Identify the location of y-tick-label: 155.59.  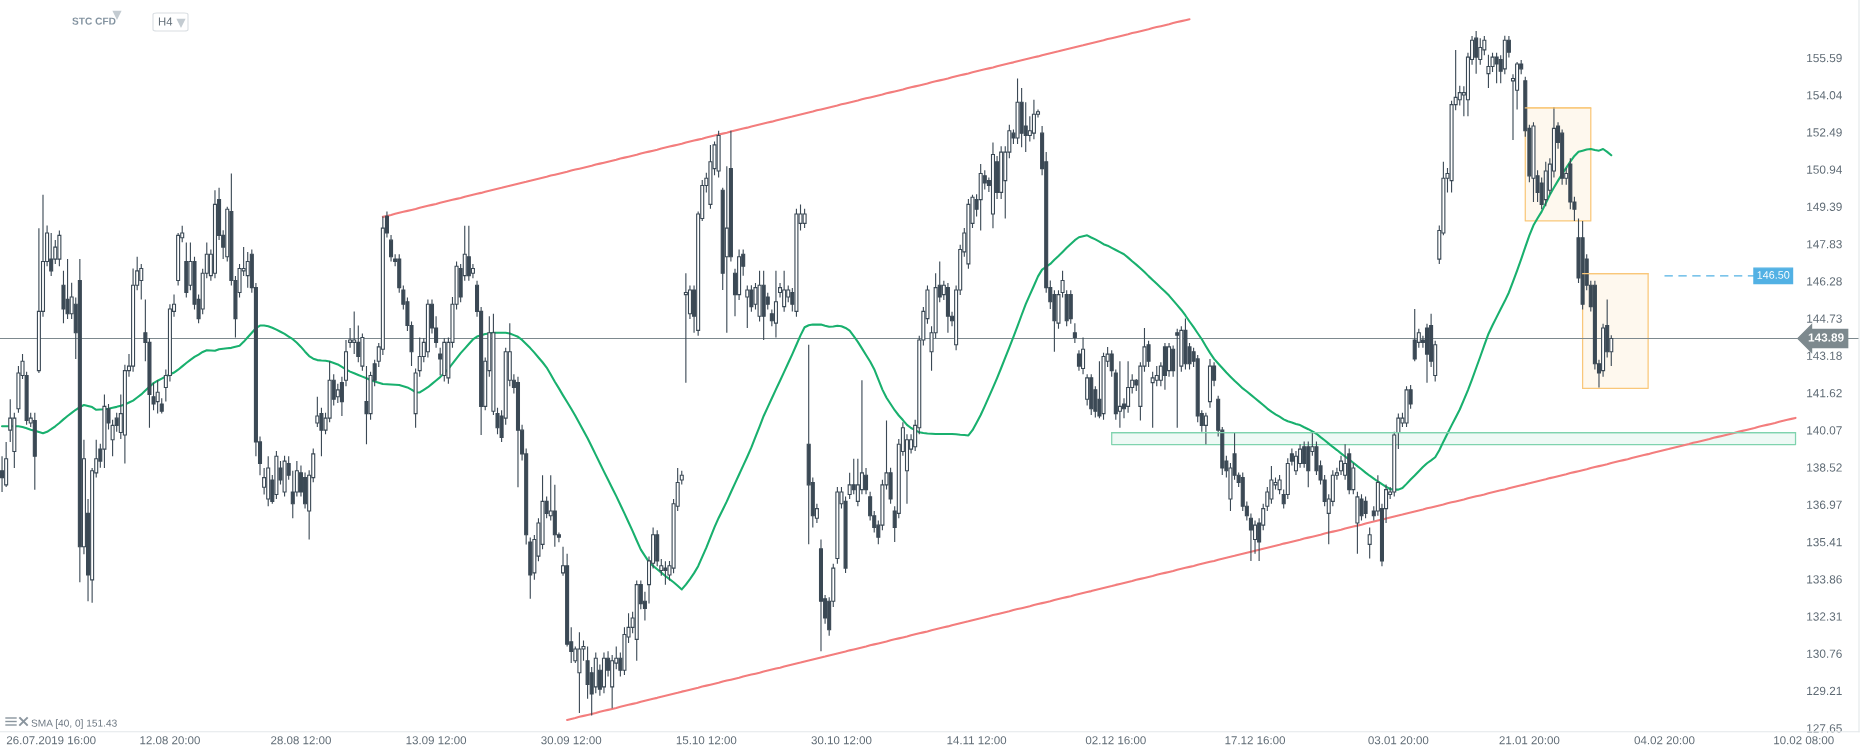
(1824, 58).